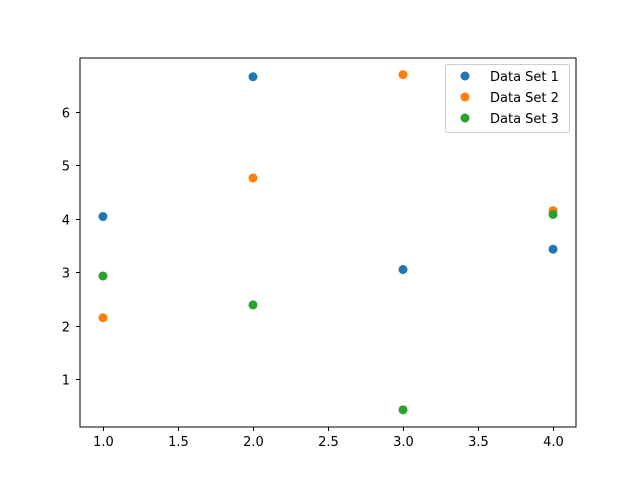  Describe the element at coordinates (524, 98) in the screenshot. I see `legend-label: Data Set 2` at that location.